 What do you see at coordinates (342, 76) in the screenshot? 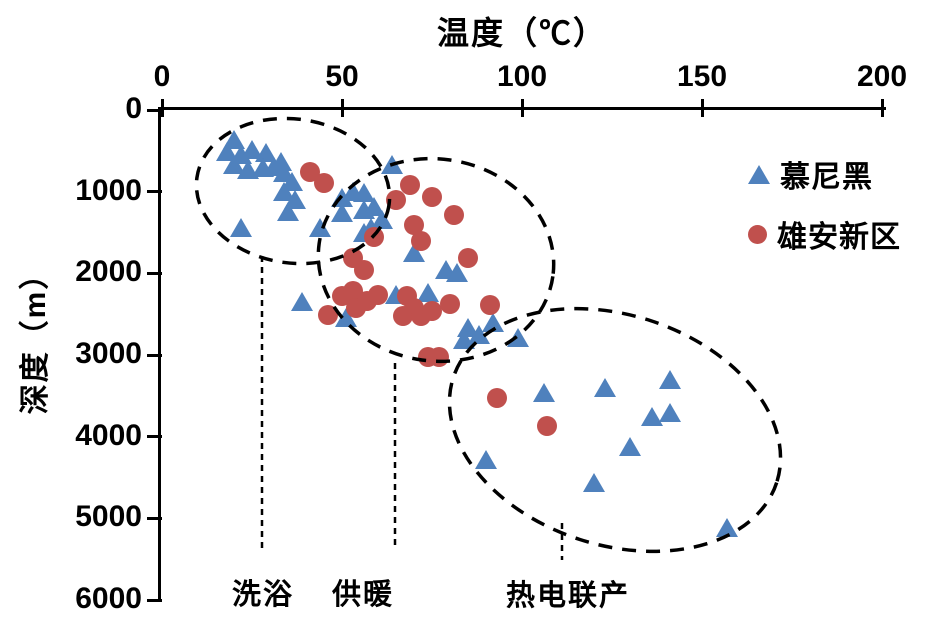
I see `x-tick-label: 50` at bounding box center [342, 76].